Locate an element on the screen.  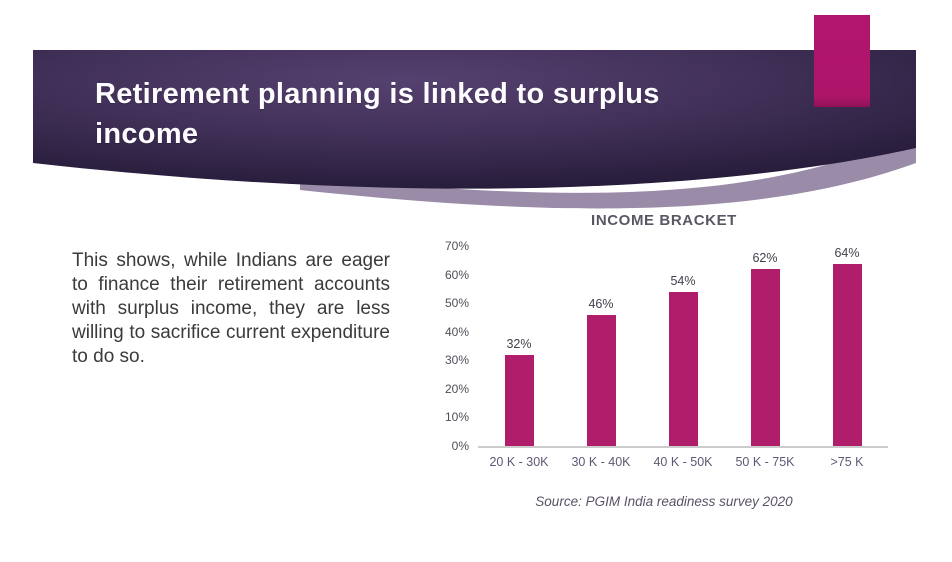
bar-value-label: 32% is located at coordinates (519, 343).